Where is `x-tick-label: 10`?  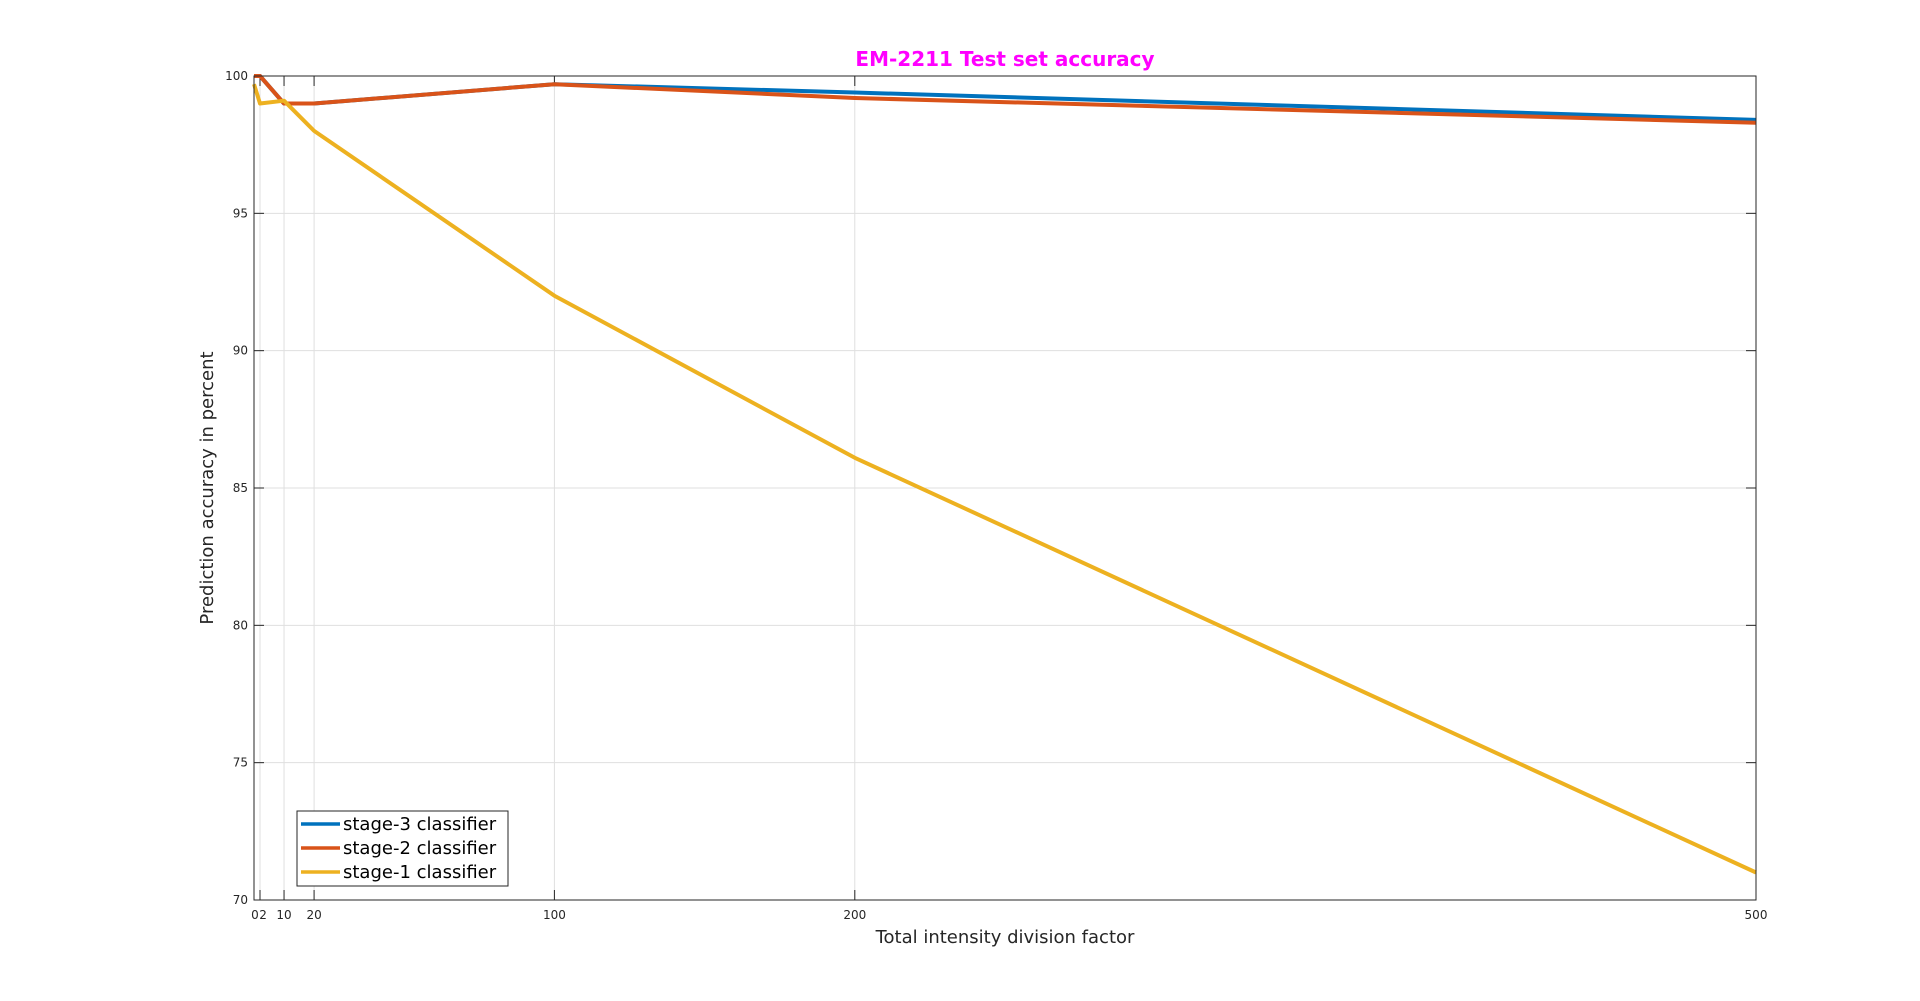
x-tick-label: 10 is located at coordinates (283, 915).